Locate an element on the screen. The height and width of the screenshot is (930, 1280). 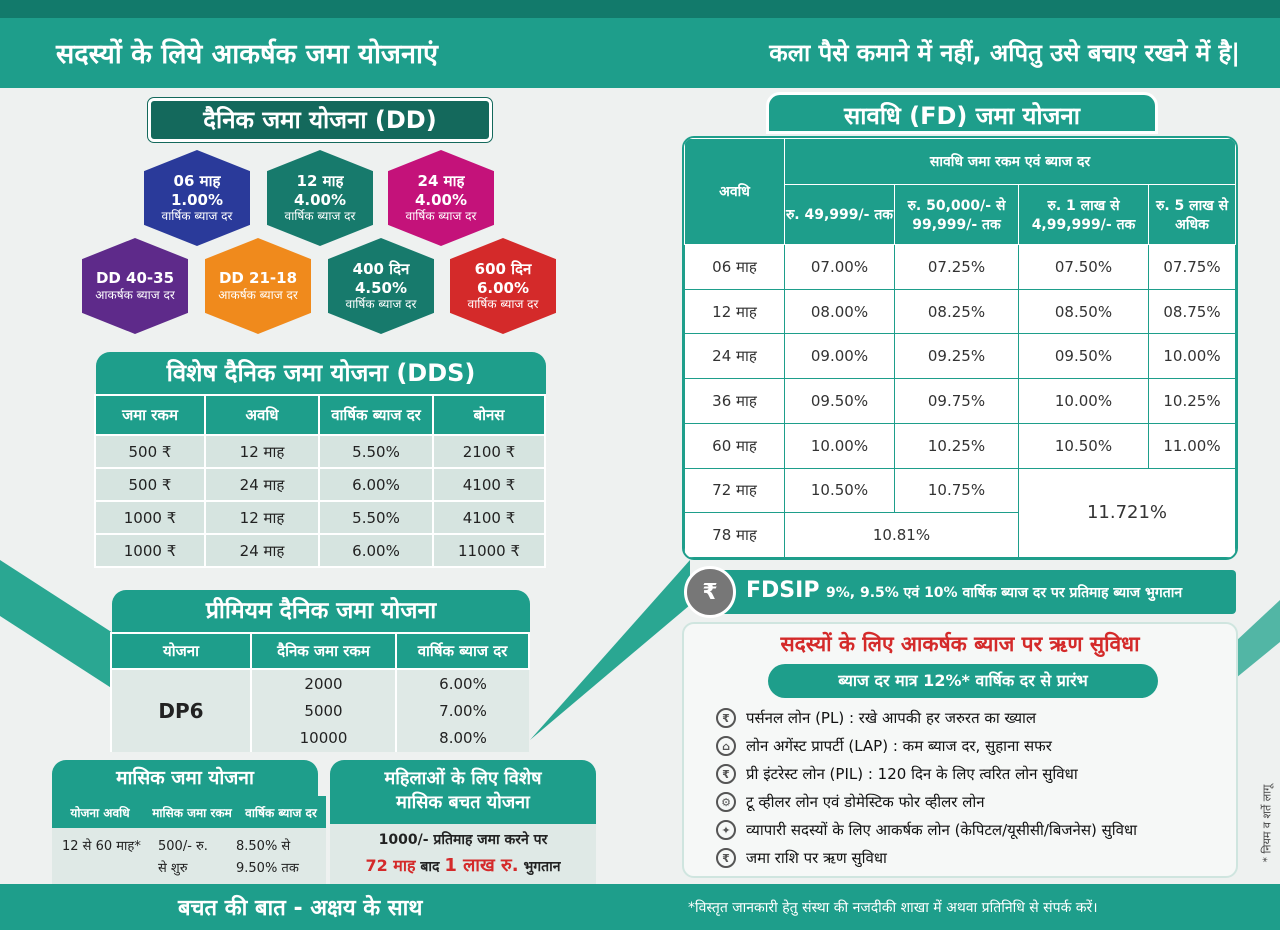
dds-header-period: अवधि is located at coordinates (262, 415).